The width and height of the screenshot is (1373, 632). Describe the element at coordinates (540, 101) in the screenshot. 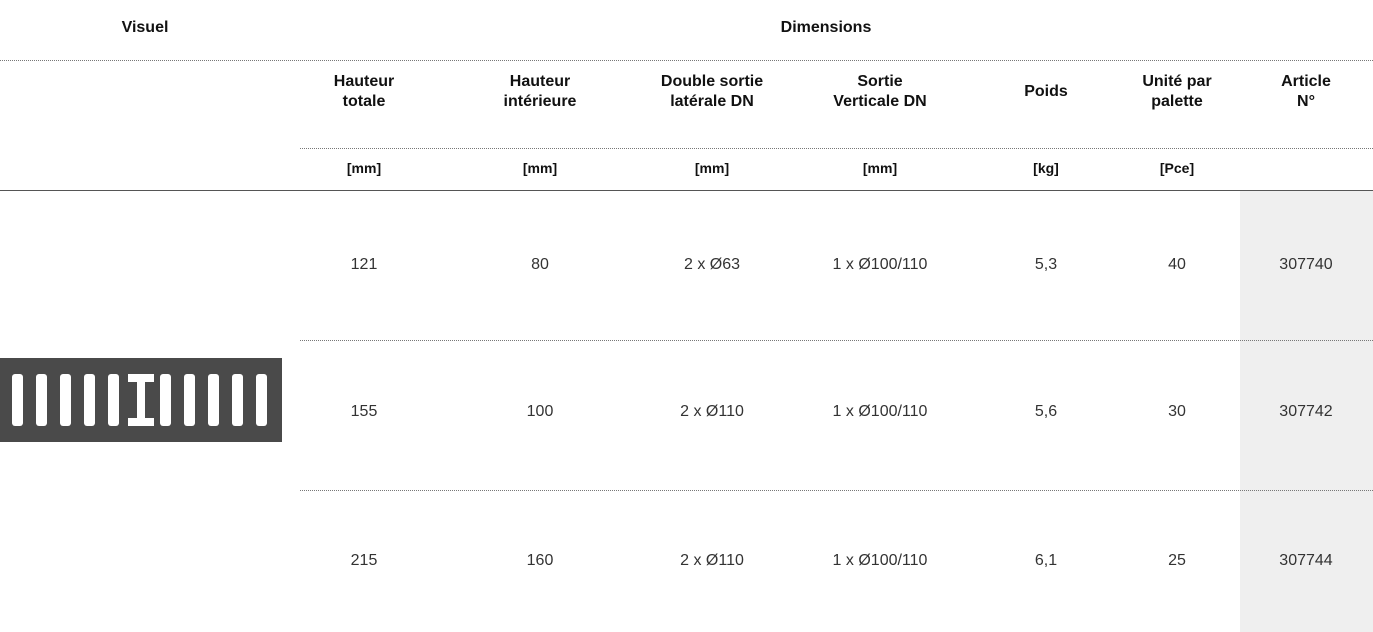

I see `column-header-line: intérieure` at that location.